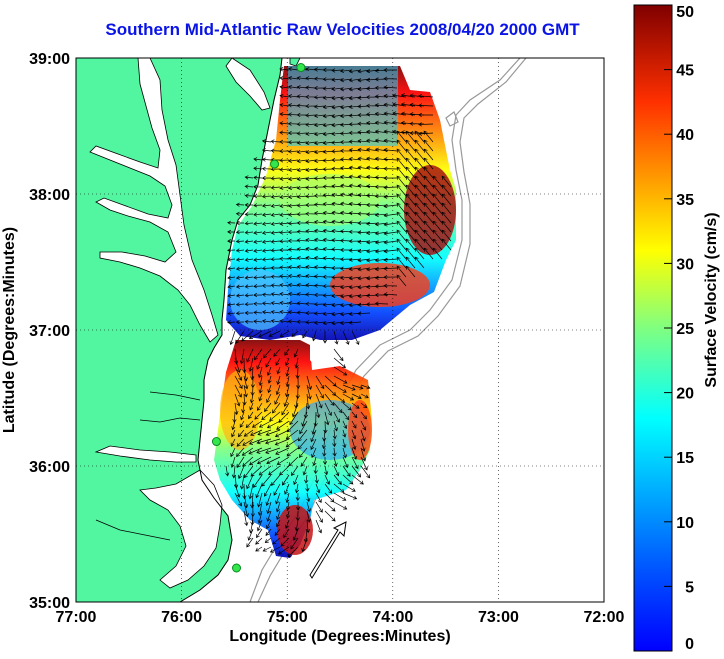  What do you see at coordinates (685, 523) in the screenshot?
I see `colorbar-tick-label: 10` at bounding box center [685, 523].